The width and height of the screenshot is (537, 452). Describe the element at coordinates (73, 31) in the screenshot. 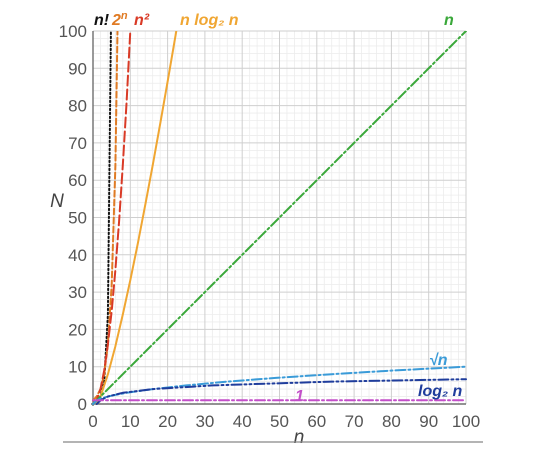

I see `y-tick-label: 100` at that location.